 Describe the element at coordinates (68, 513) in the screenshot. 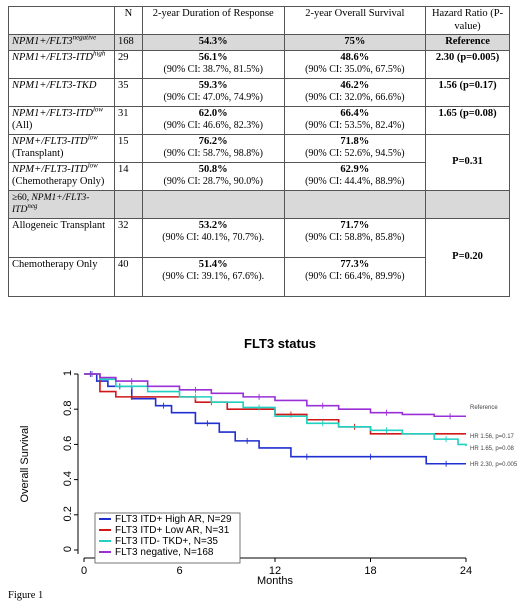

I see `y-tick-label: 0.2` at that location.